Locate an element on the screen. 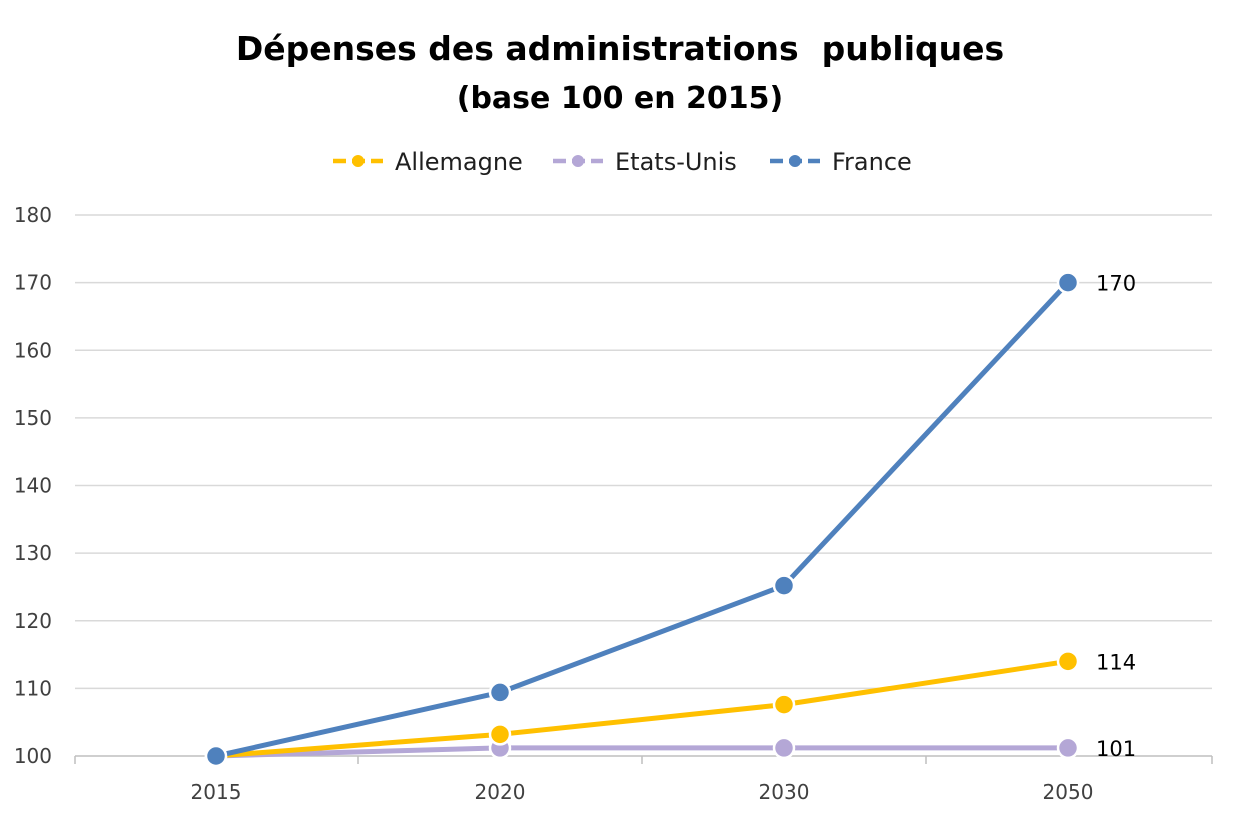 The width and height of the screenshot is (1240, 823). y-tick-label: 130 is located at coordinates (33, 553).